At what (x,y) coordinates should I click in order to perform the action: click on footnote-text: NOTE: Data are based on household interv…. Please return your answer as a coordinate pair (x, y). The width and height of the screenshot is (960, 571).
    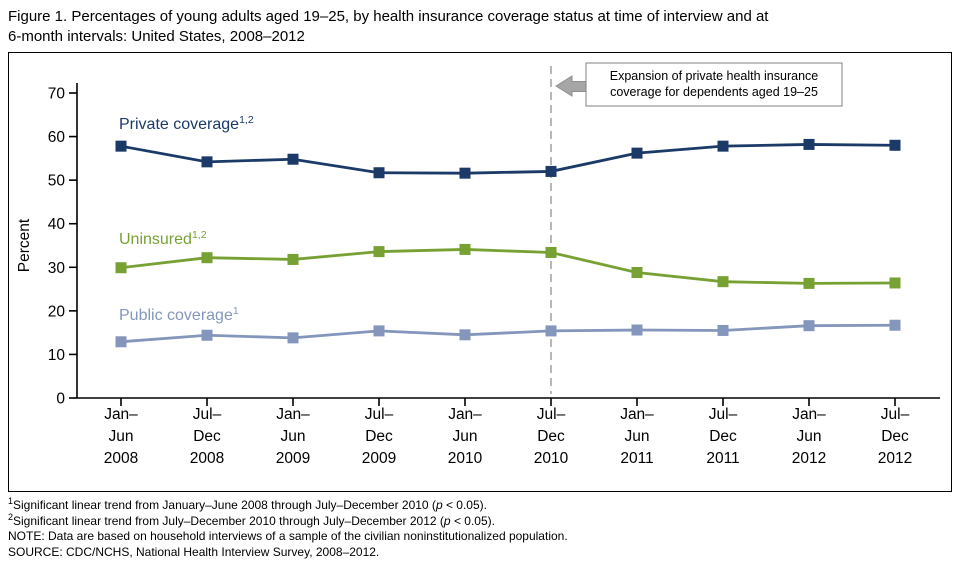
    Looking at the image, I should click on (288, 536).